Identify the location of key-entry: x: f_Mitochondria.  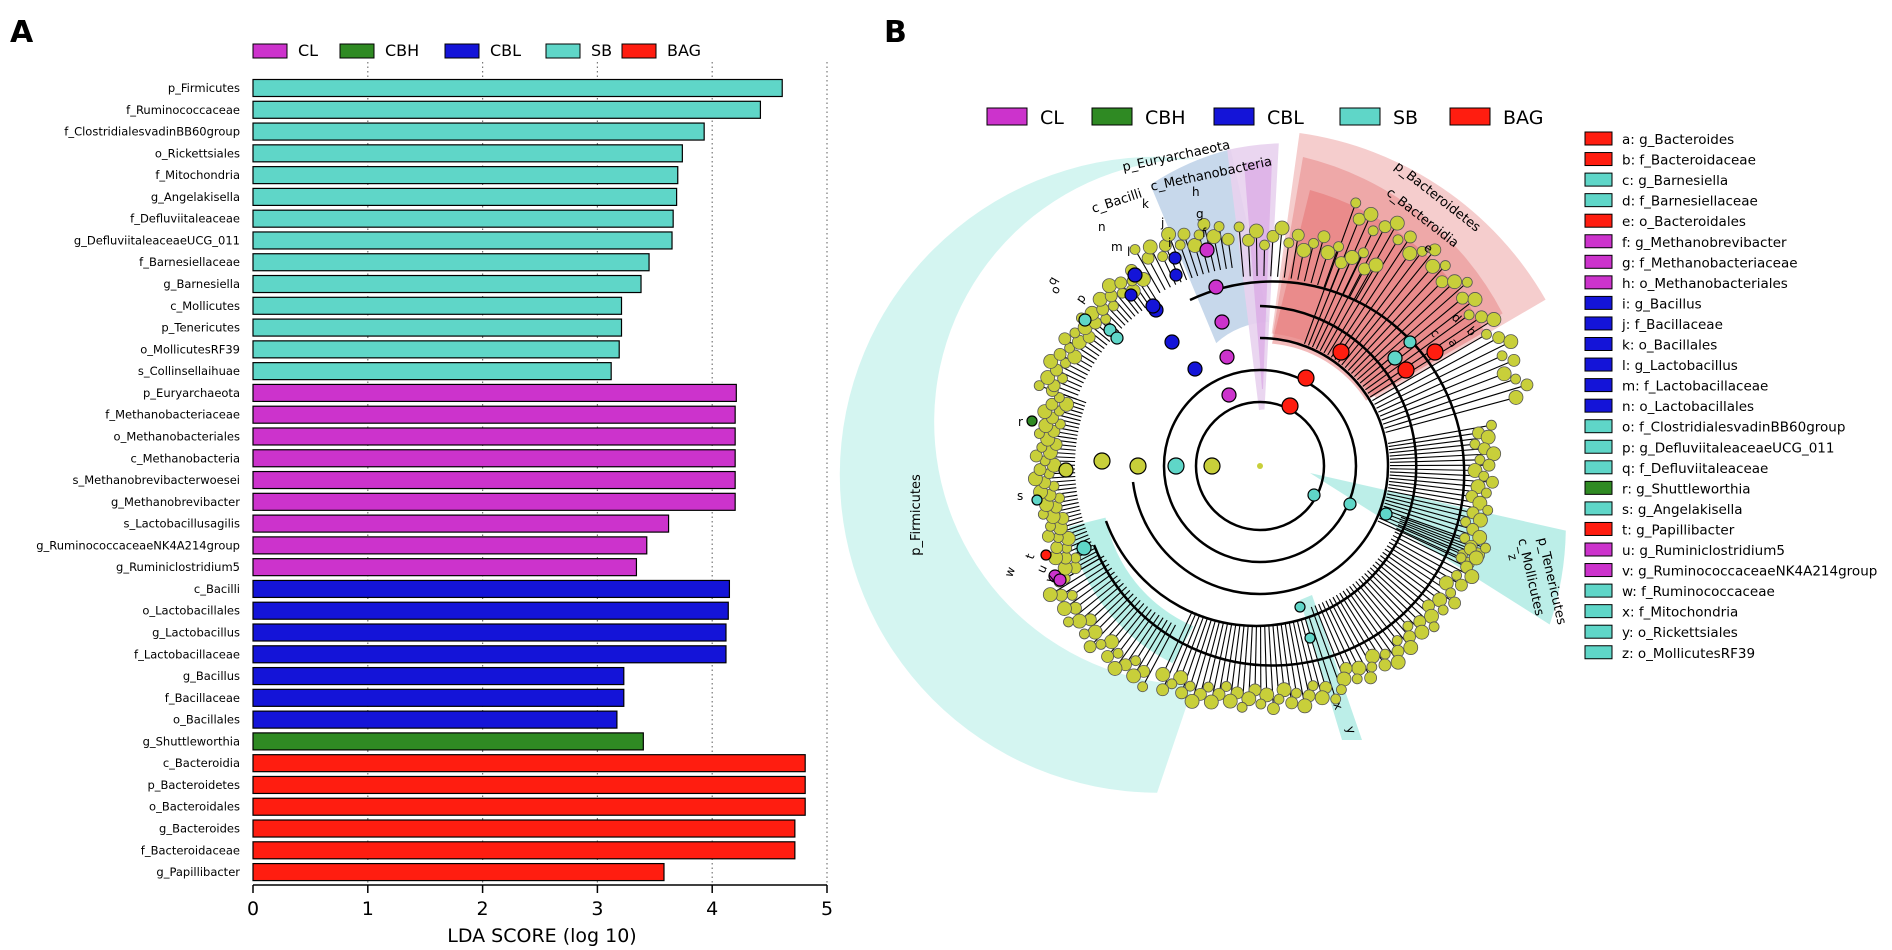
(1680, 613).